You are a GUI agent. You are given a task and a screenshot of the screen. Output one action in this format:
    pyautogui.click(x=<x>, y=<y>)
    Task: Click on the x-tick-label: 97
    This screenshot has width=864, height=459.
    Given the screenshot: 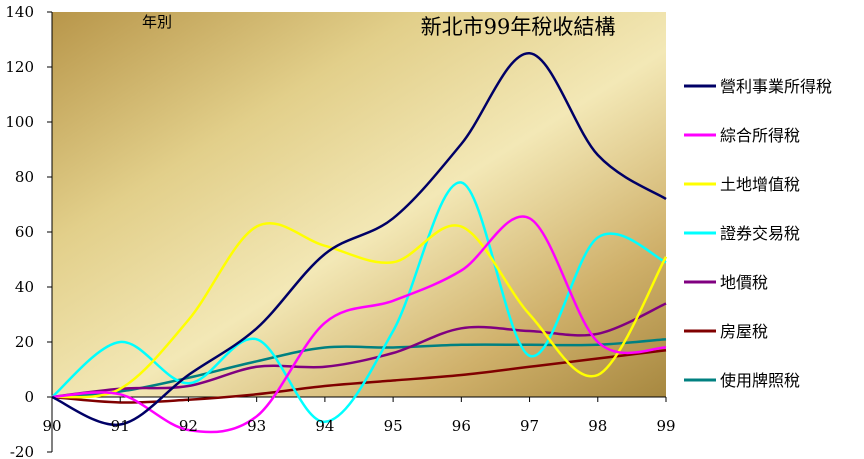 What is the action you would take?
    pyautogui.click(x=529, y=426)
    